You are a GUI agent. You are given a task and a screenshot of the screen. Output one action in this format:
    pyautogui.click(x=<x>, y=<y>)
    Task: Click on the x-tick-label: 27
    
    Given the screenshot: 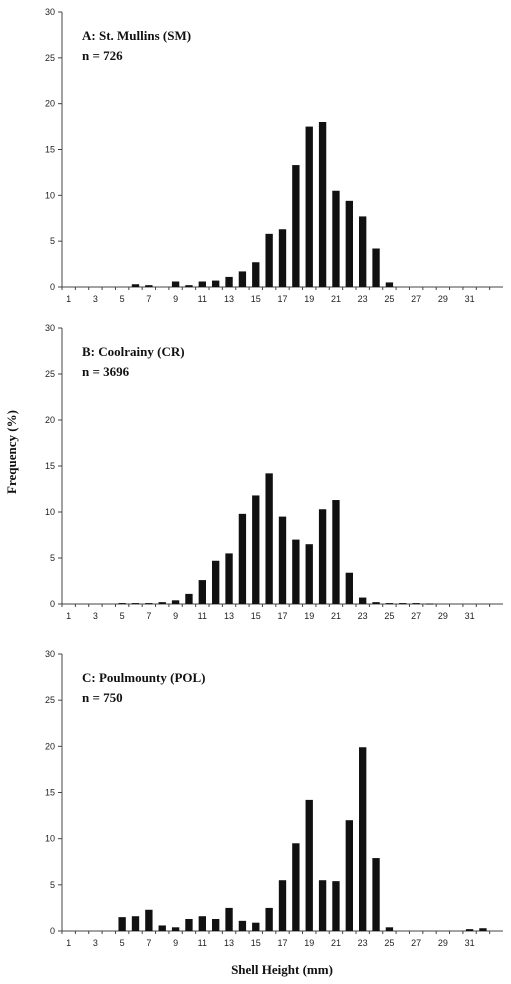 What is the action you would take?
    pyautogui.click(x=416, y=299)
    